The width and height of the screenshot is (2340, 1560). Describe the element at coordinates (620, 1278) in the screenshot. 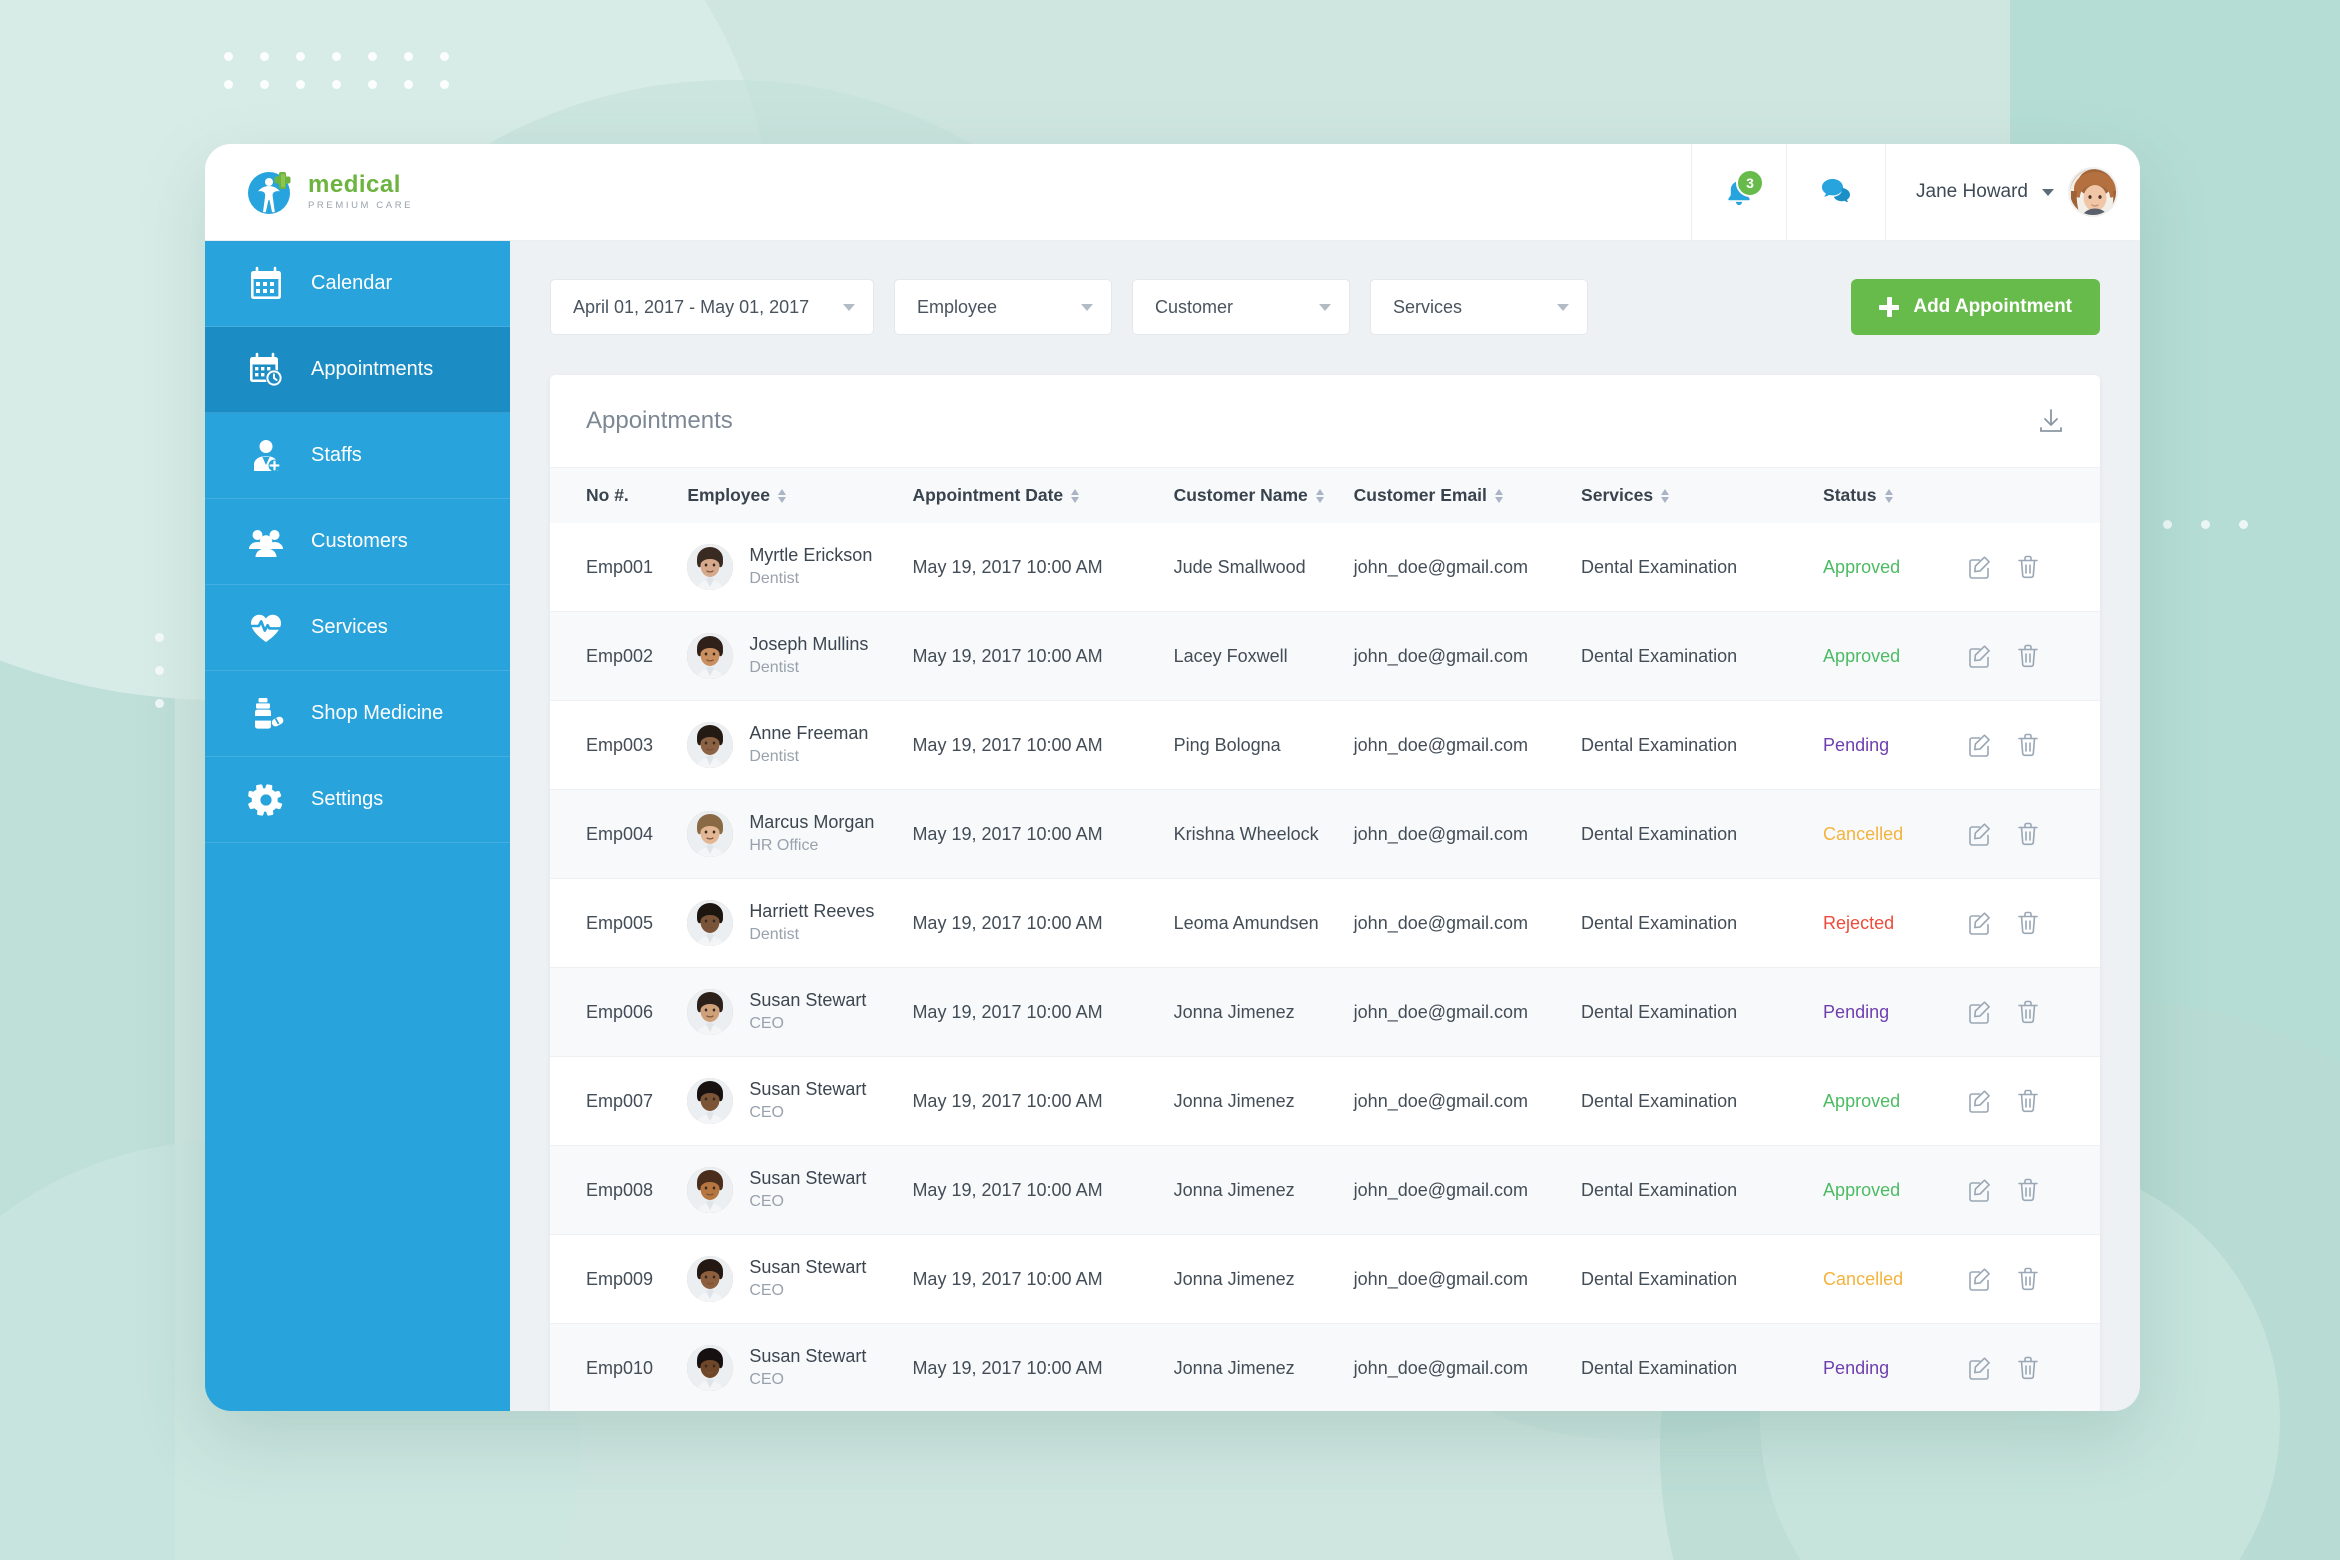

I see `cell-no: Emp009` at that location.